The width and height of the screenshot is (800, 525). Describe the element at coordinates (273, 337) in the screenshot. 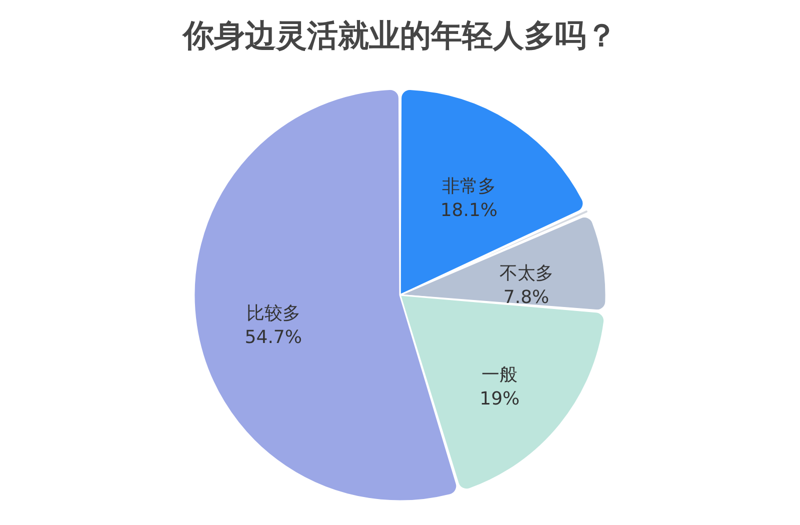

I see `data-label: 54.7%` at that location.